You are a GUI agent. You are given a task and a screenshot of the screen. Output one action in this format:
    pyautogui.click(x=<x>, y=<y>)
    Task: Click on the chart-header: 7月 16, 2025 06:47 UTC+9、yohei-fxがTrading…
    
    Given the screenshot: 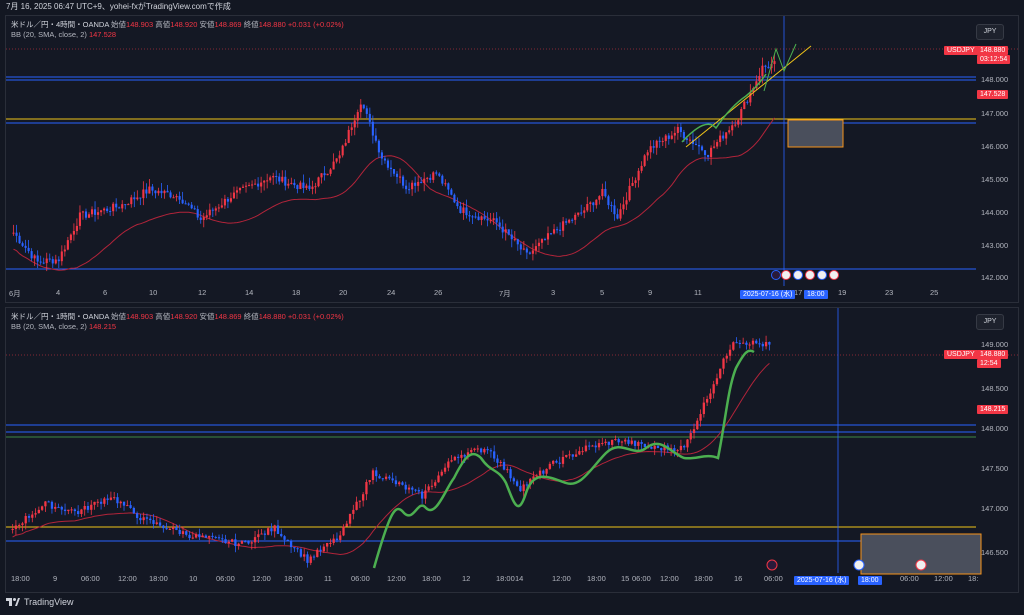 What is the action you would take?
    pyautogui.click(x=118, y=6)
    